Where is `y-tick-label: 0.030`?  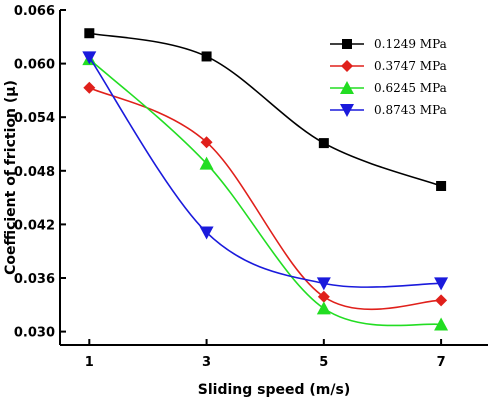
y-tick-label: 0.030 is located at coordinates (34, 333).